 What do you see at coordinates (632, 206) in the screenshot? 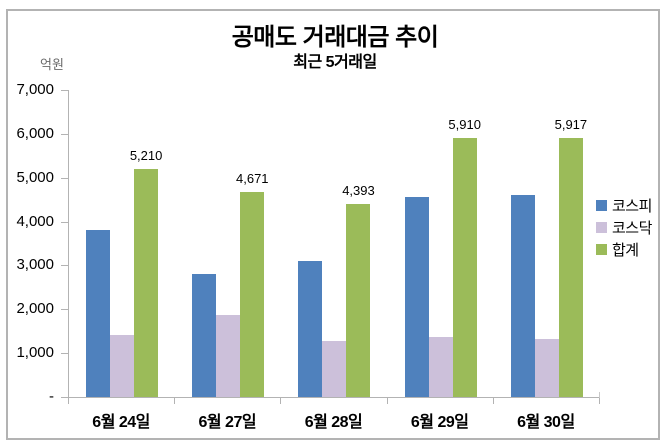
I see `legend-label: 코스피` at bounding box center [632, 206].